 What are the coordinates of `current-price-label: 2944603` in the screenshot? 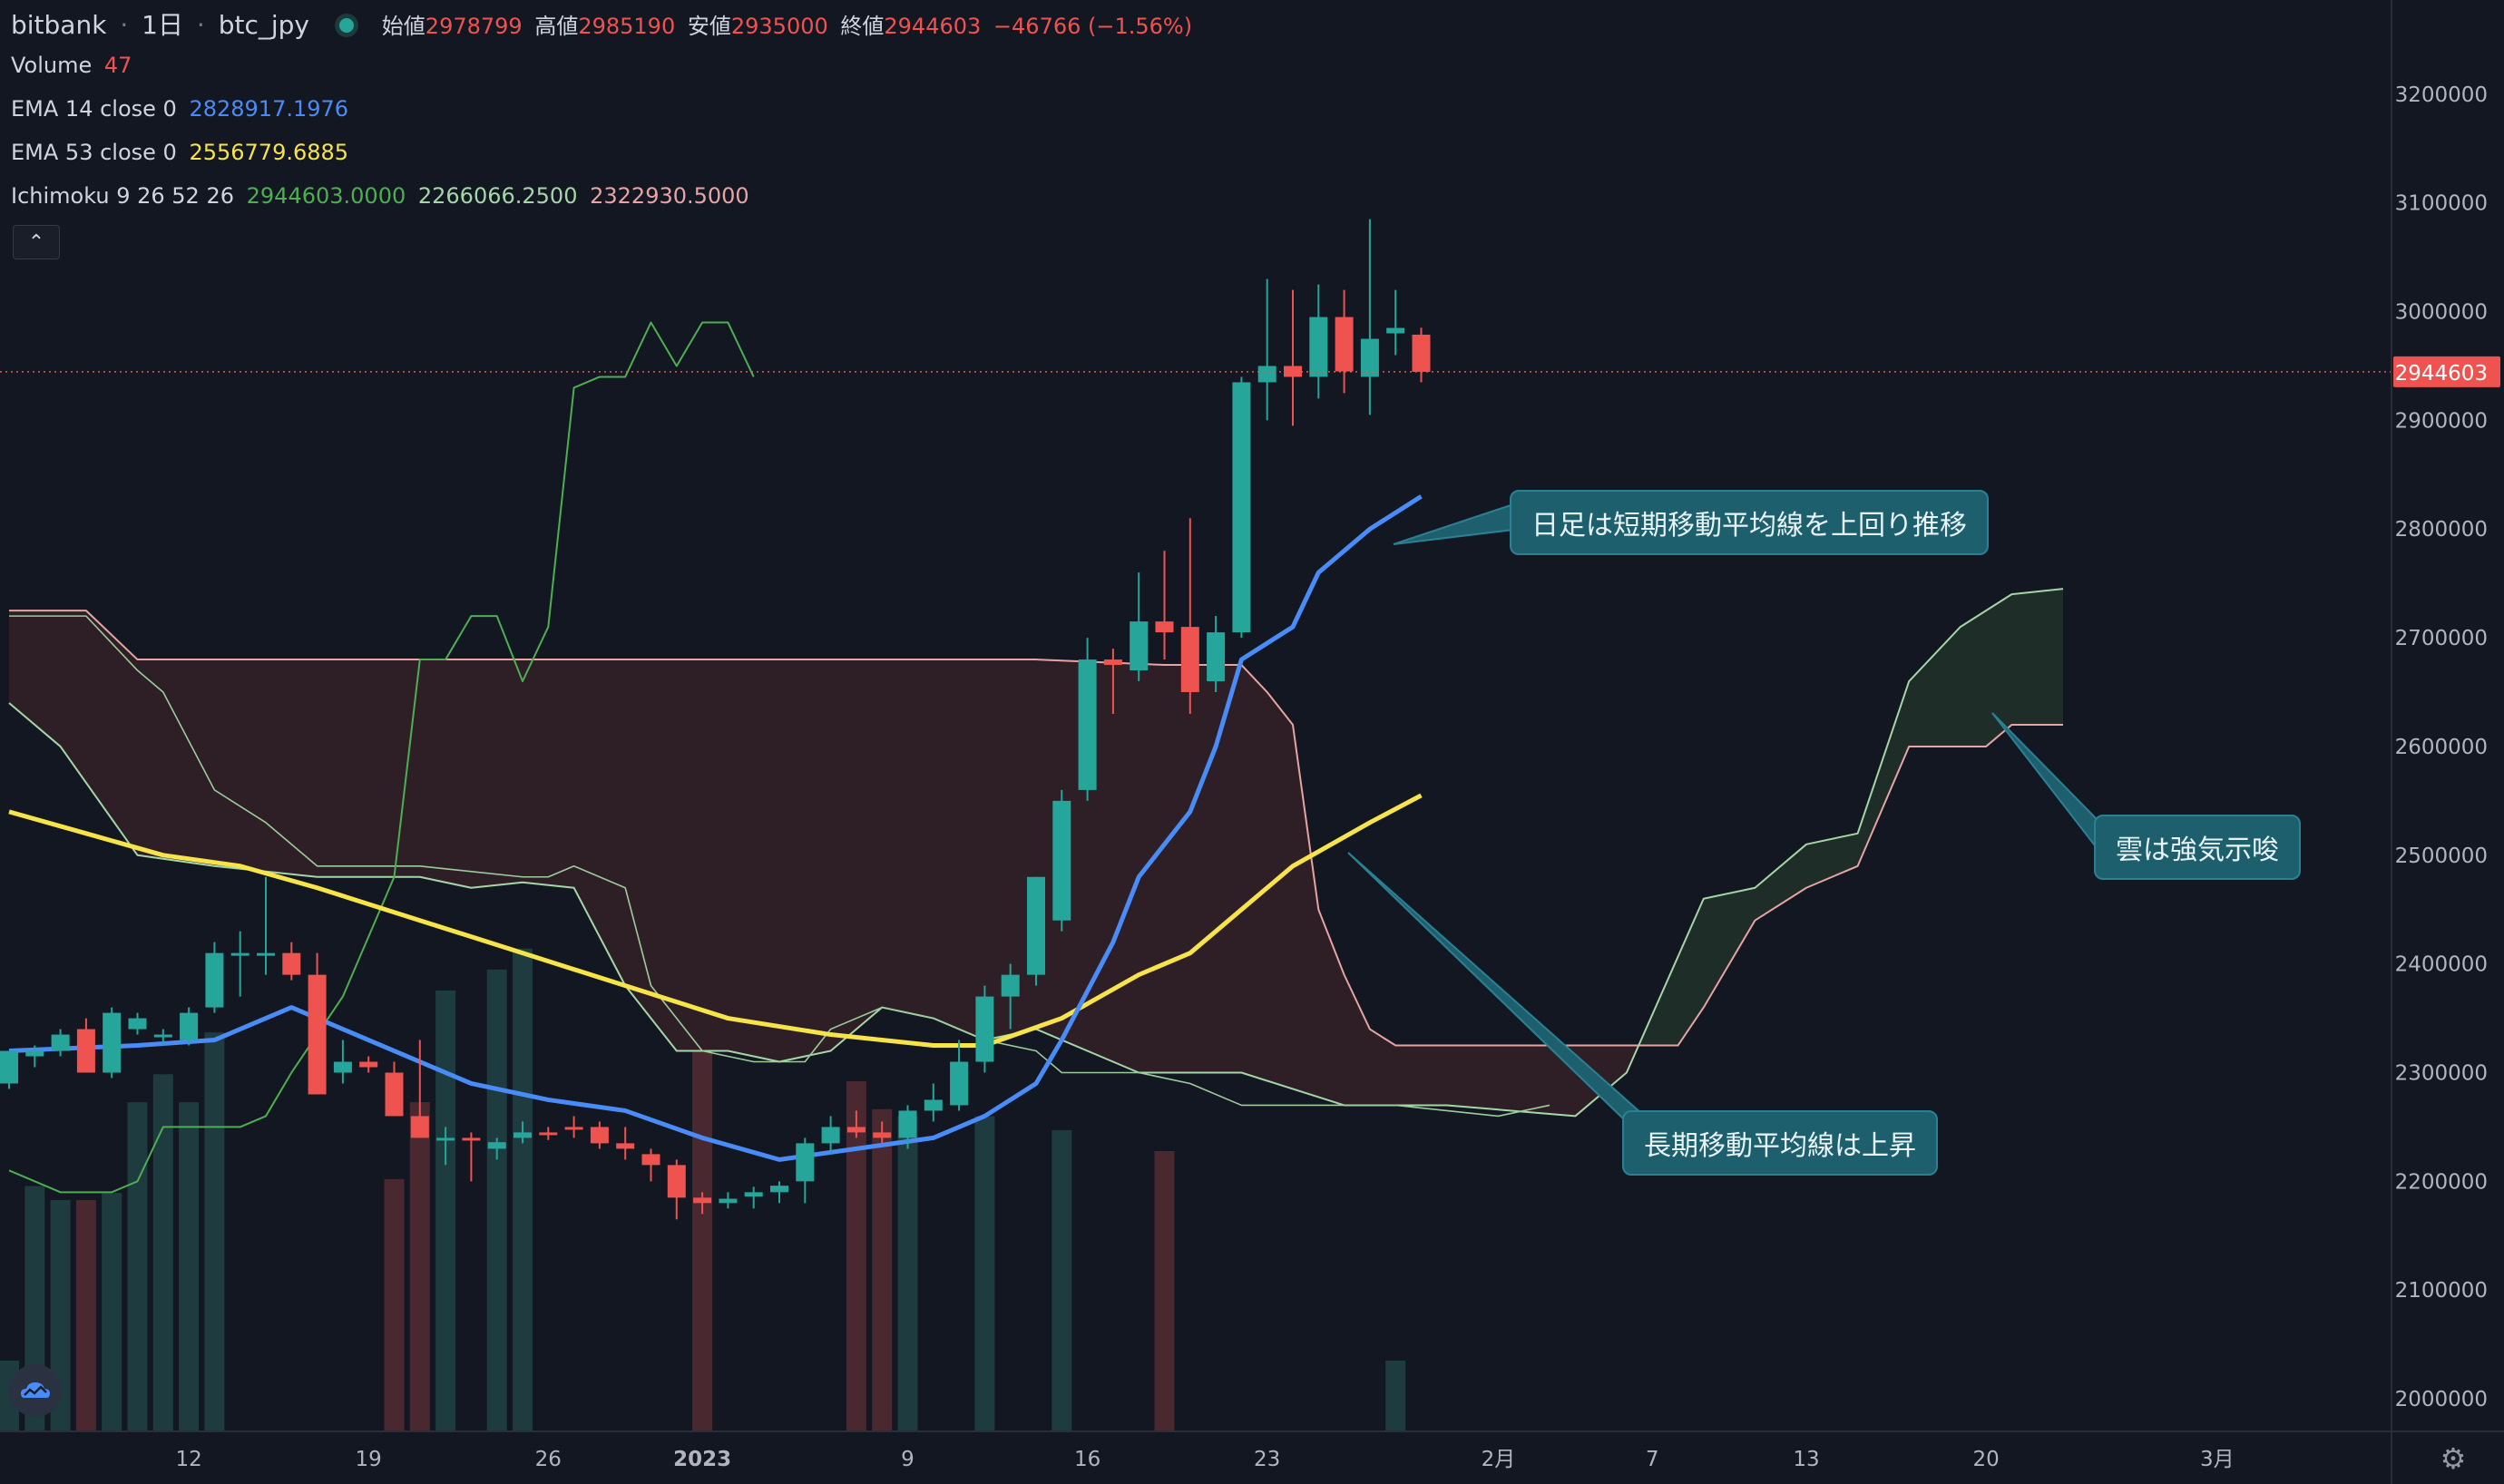 It's located at (2441, 374).